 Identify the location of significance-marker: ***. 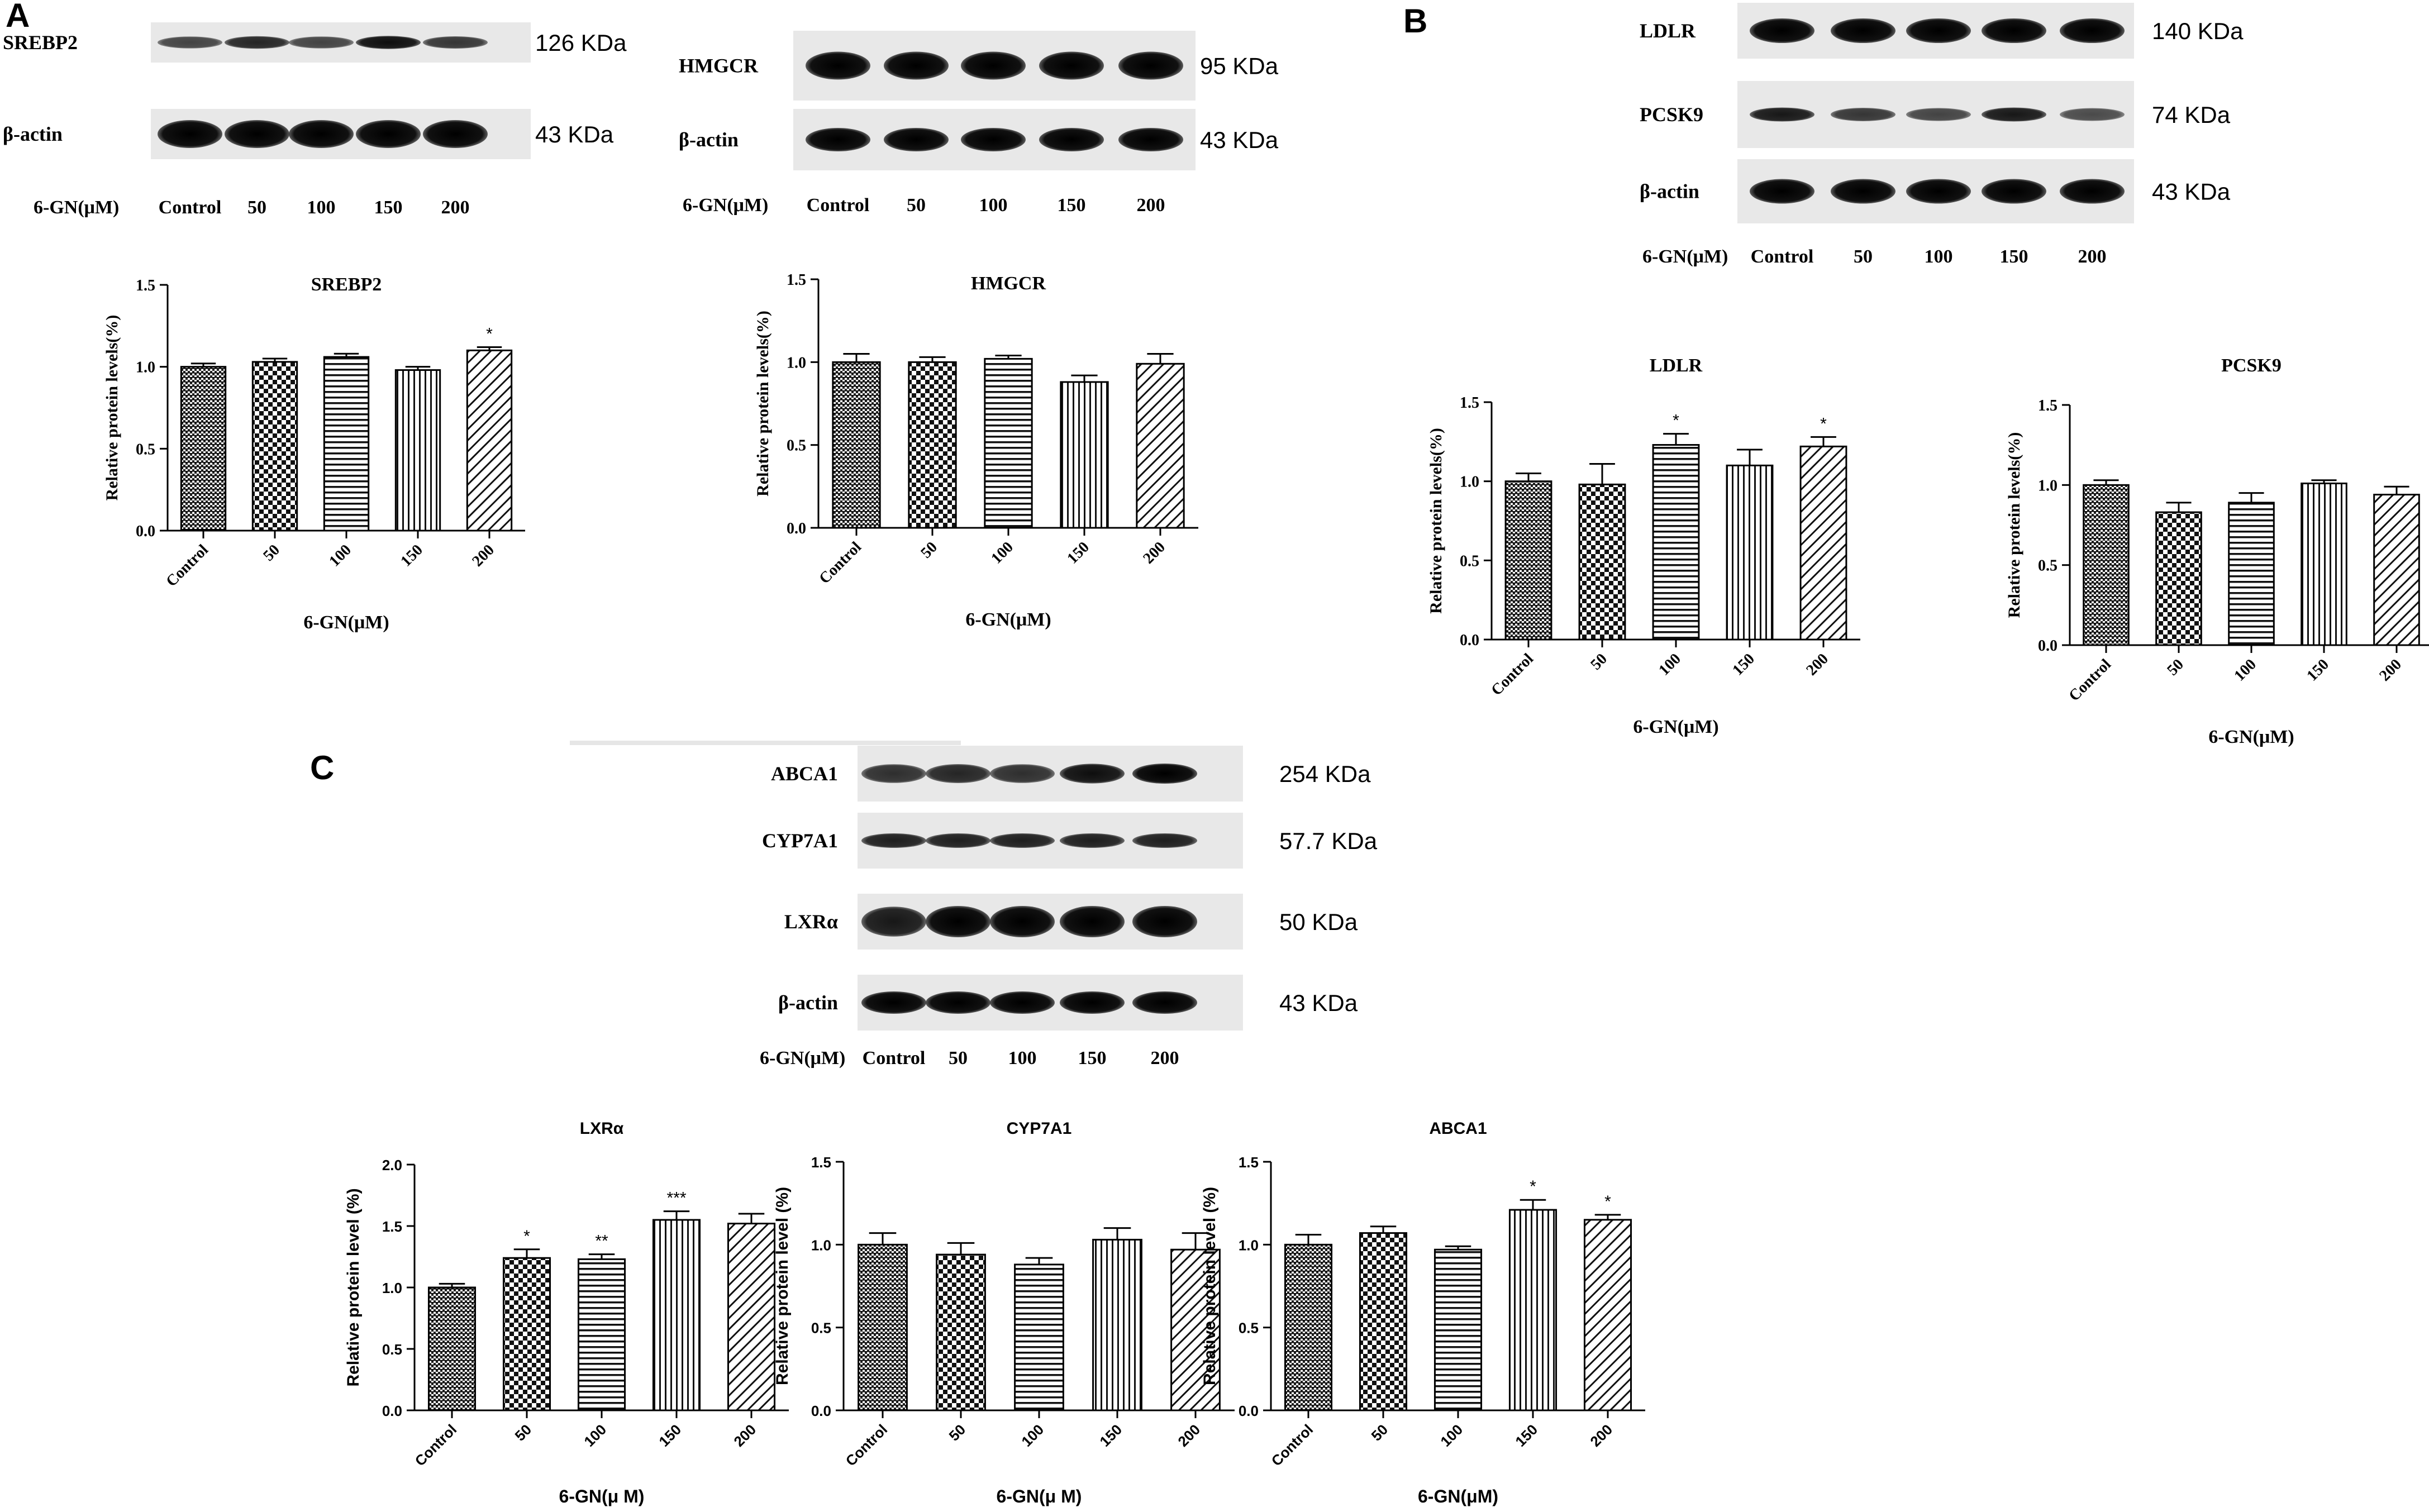
(676, 1198).